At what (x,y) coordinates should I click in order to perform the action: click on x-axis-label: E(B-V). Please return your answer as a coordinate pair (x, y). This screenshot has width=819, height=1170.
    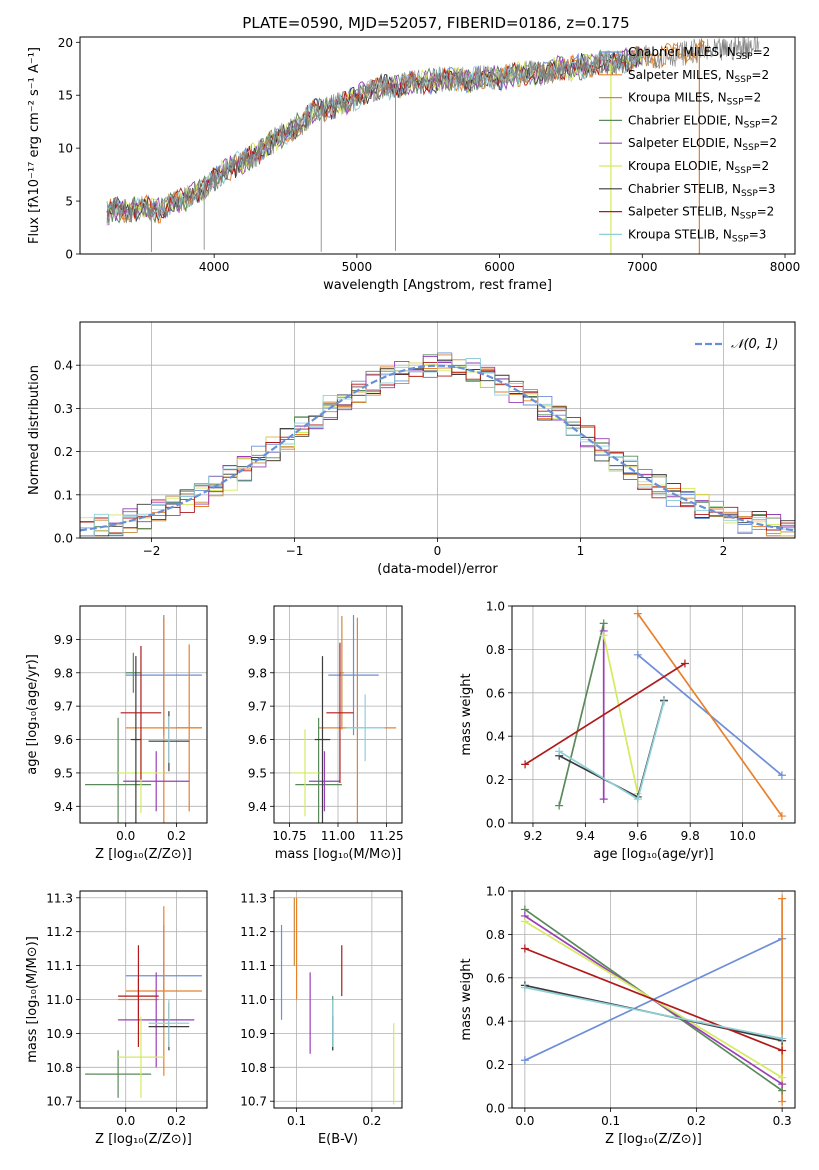
    Looking at the image, I should click on (338, 1139).